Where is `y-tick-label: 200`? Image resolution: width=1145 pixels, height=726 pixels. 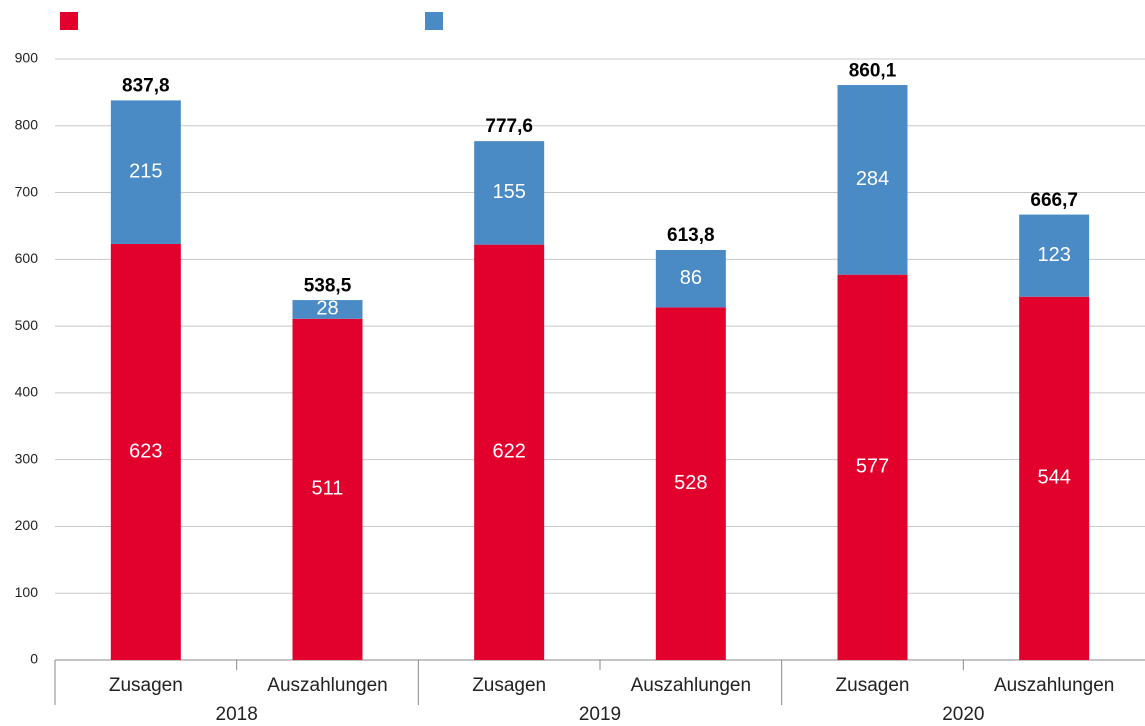
y-tick-label: 200 is located at coordinates (27, 525).